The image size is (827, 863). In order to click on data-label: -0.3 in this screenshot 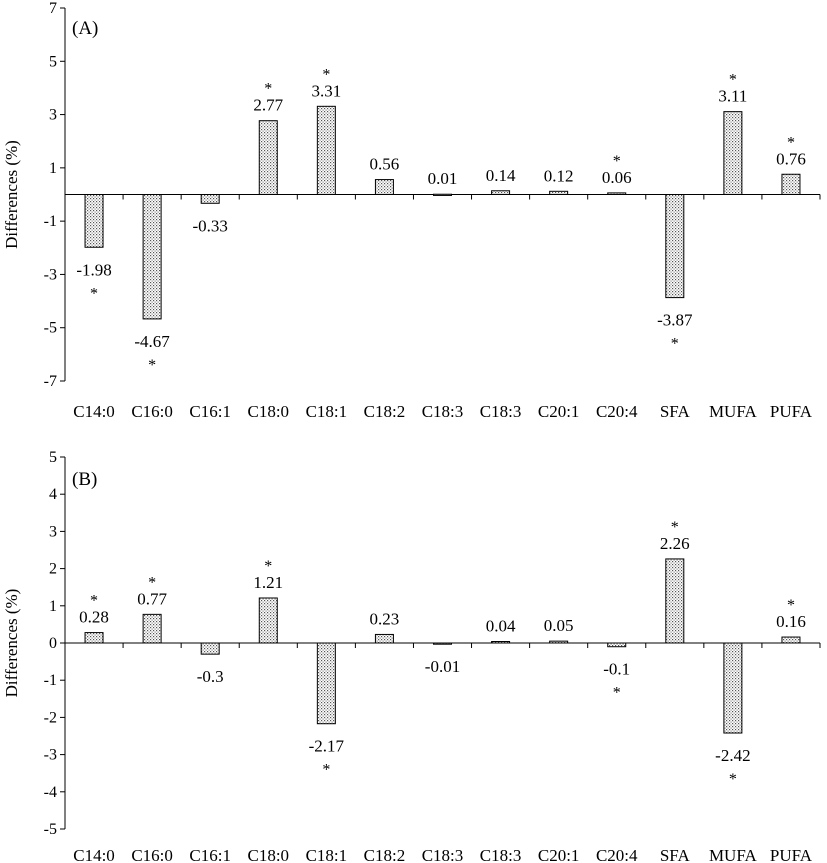, I will do `click(210, 676)`.